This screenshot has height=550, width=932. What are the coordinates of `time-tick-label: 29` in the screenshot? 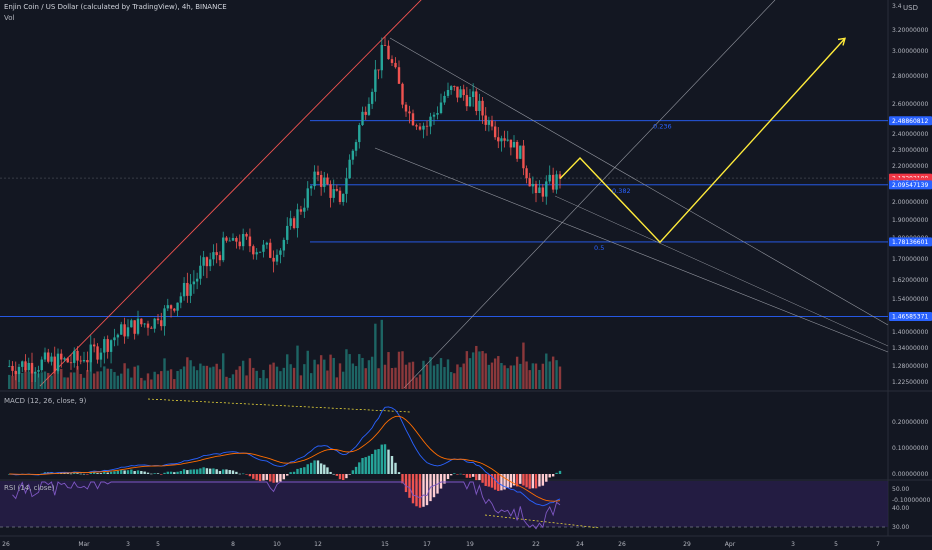 It's located at (687, 544).